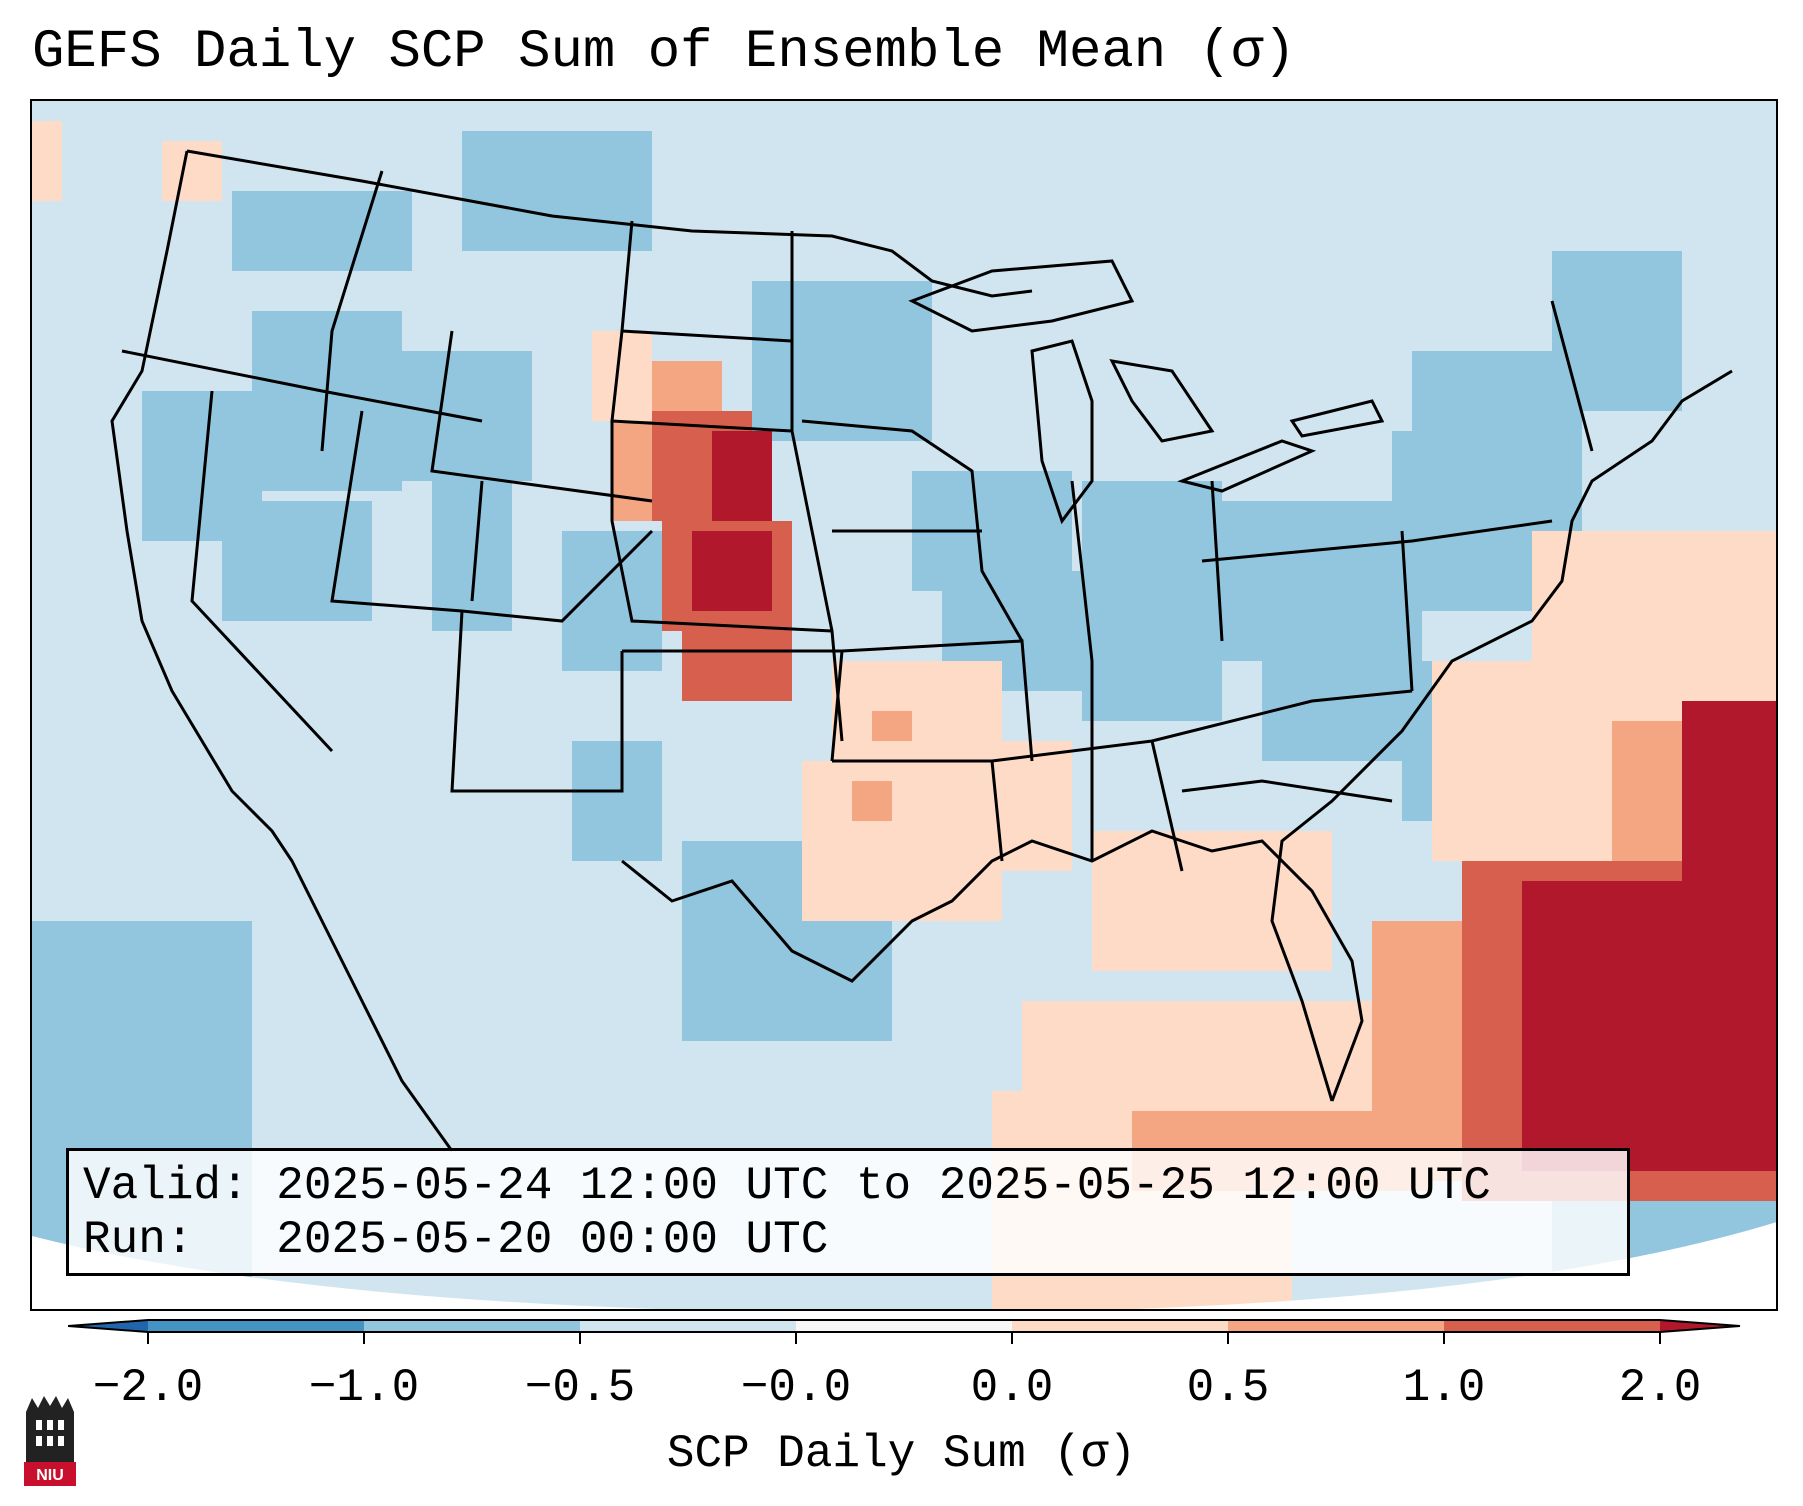 The height and width of the screenshot is (1506, 1803). I want to click on colorbar-tick-label: −0.5, so click(580, 1388).